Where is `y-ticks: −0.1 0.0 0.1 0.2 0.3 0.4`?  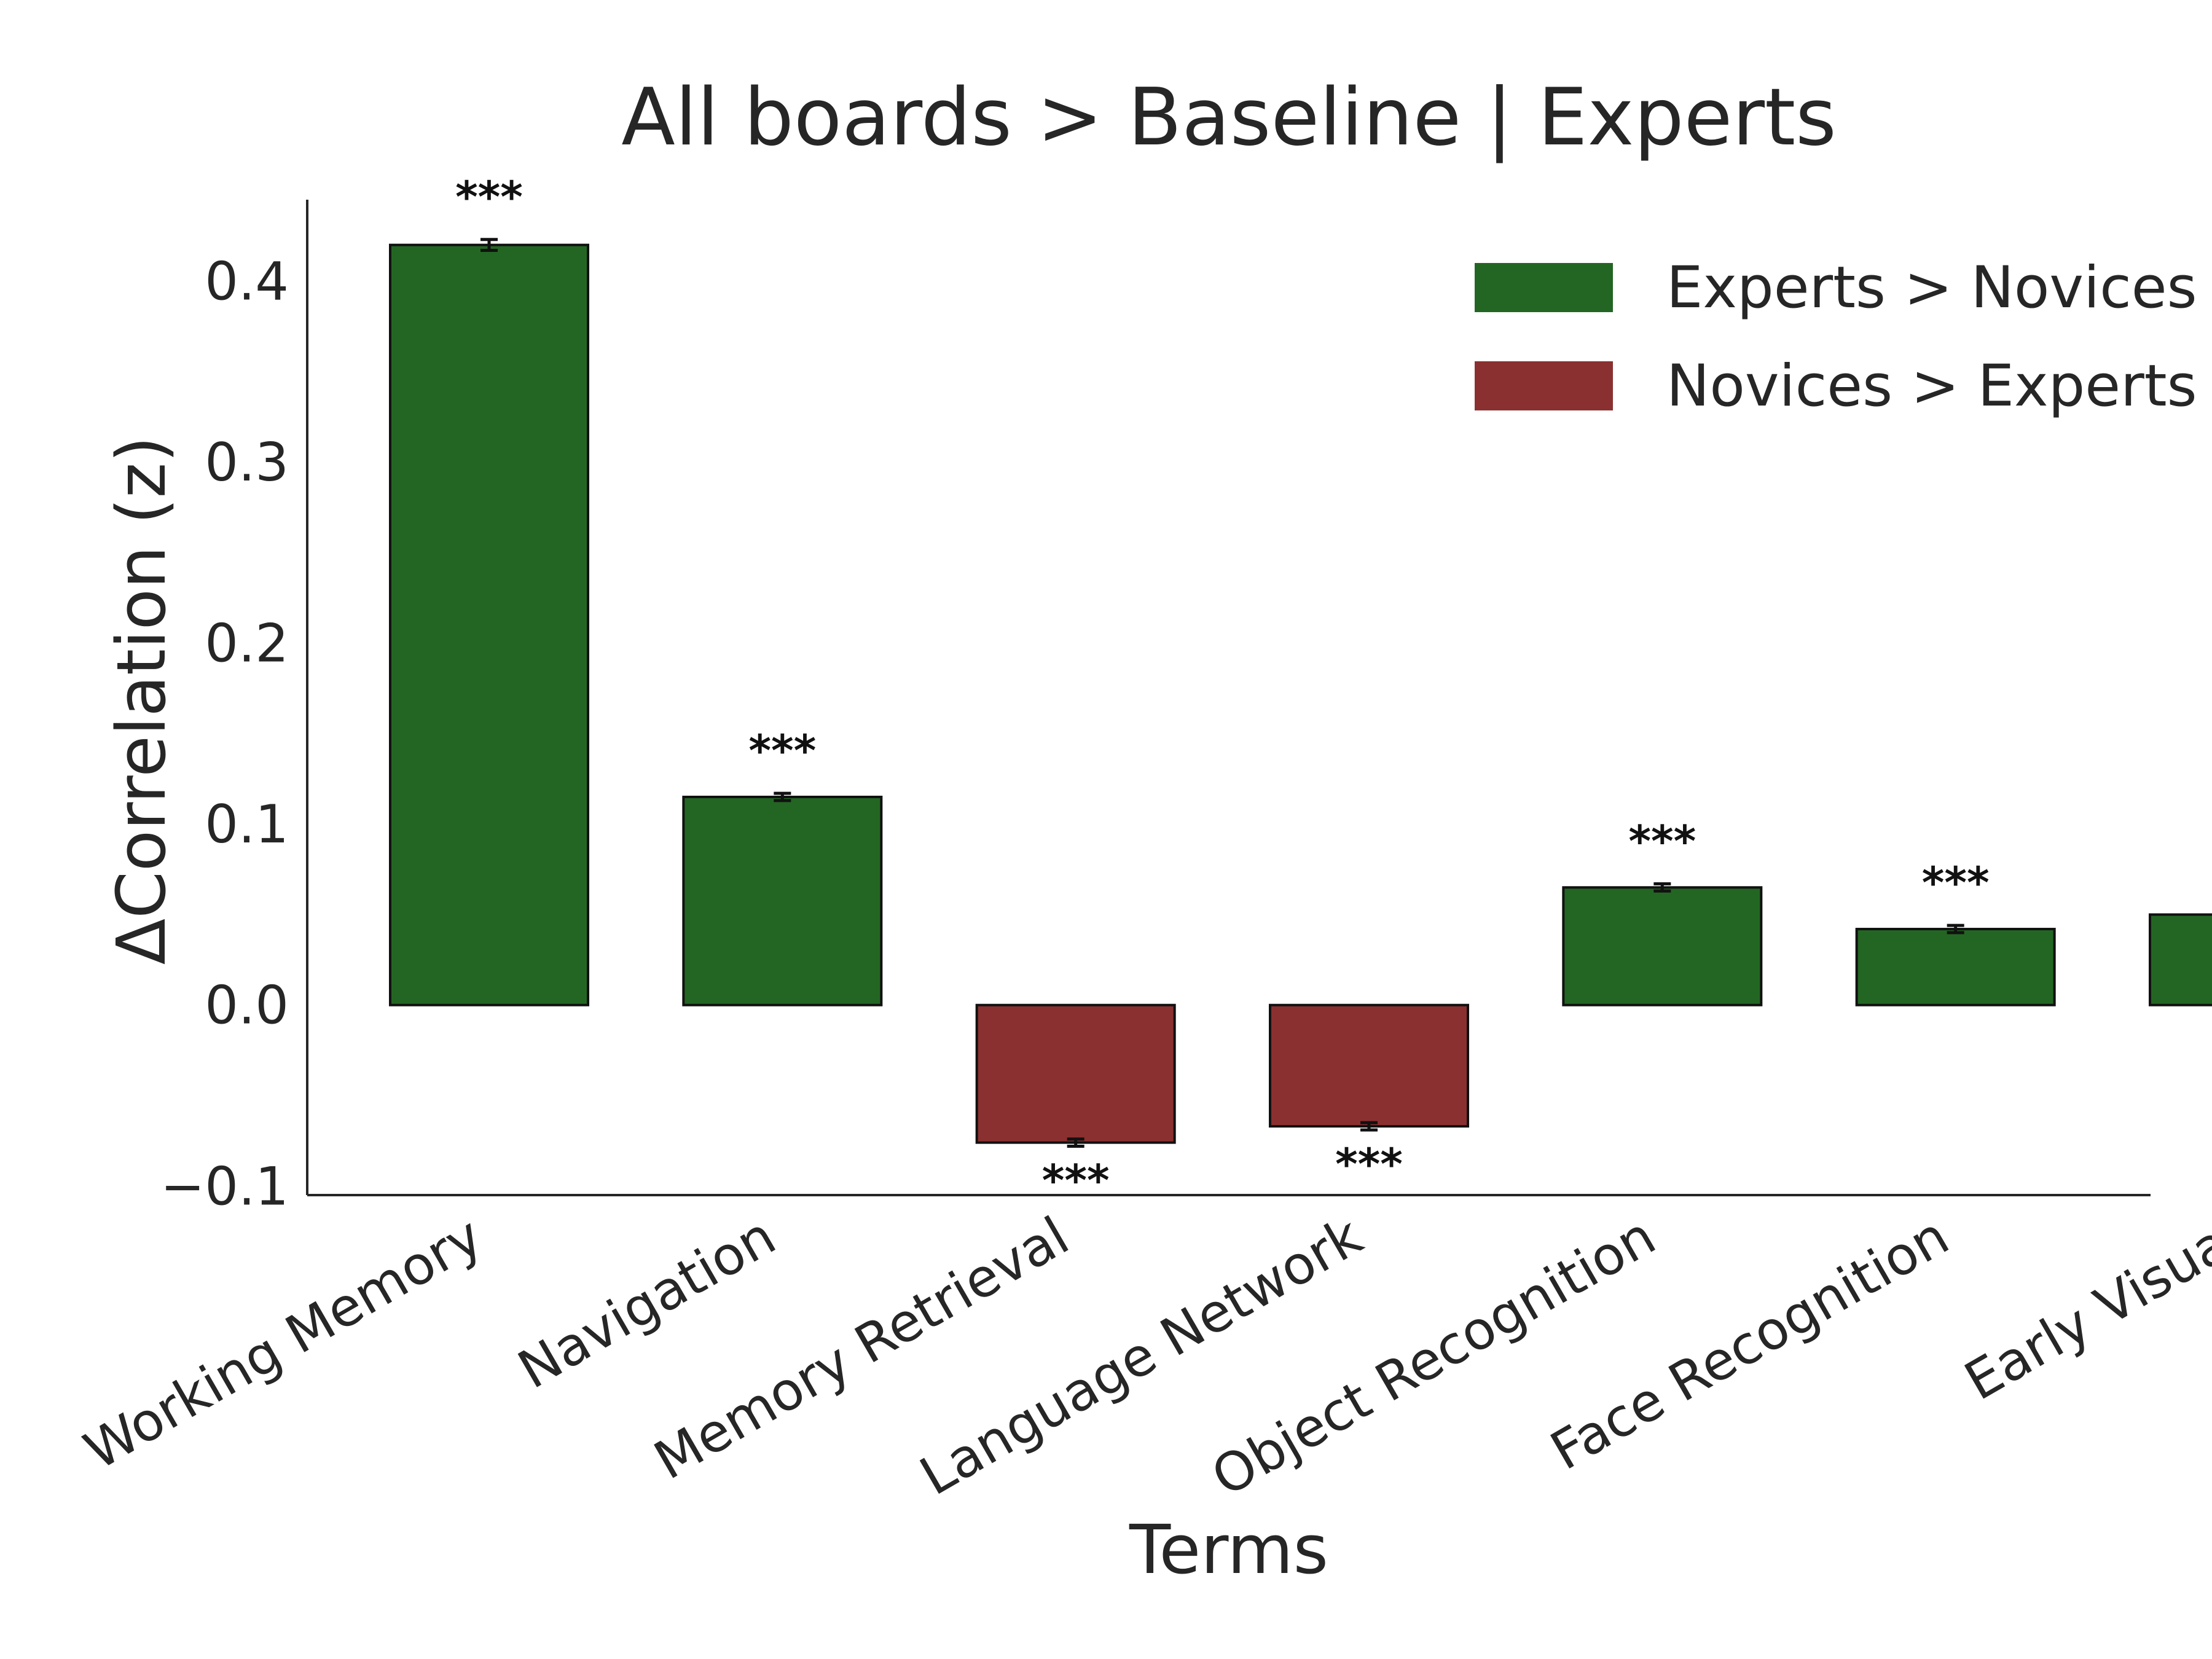
y-ticks: −0.1 0.0 0.1 0.2 0.3 0.4 is located at coordinates (224, 734).